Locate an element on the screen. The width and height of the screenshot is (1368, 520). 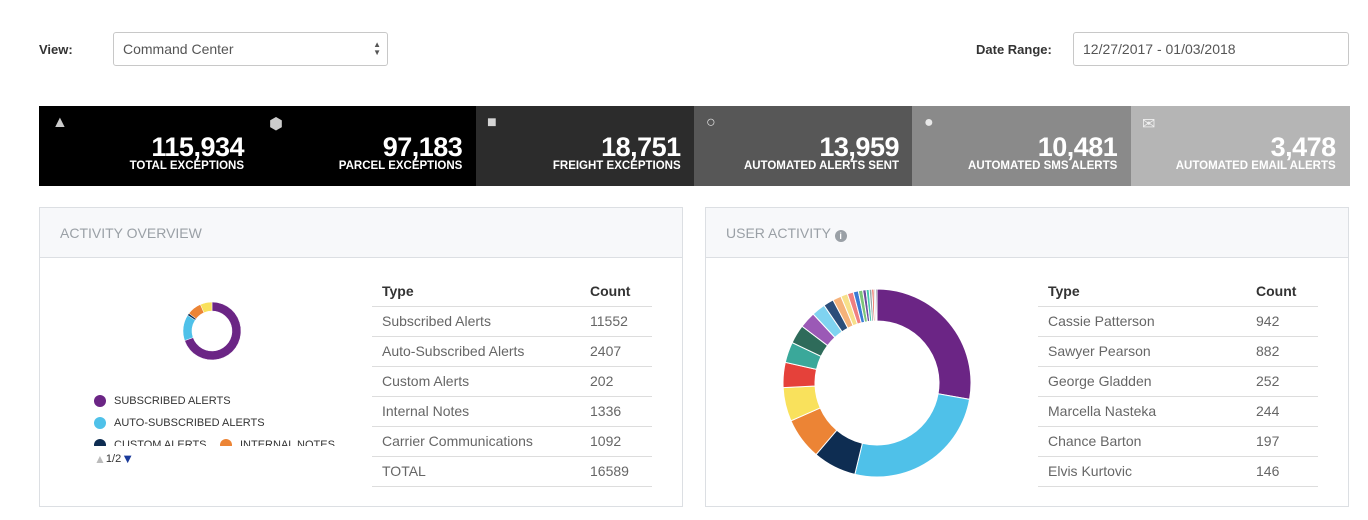
view-label: View: is located at coordinates (56, 49).